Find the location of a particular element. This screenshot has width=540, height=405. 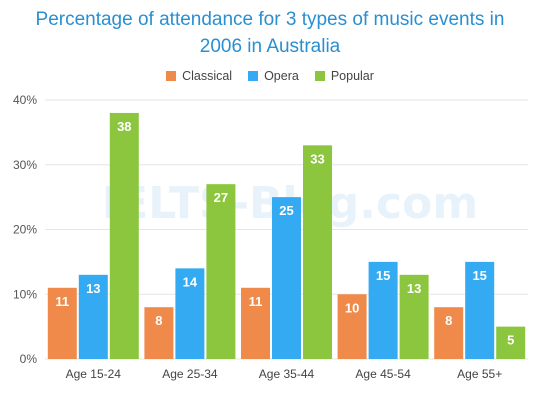

x-tick-label: Age 15-24 is located at coordinates (94, 374).